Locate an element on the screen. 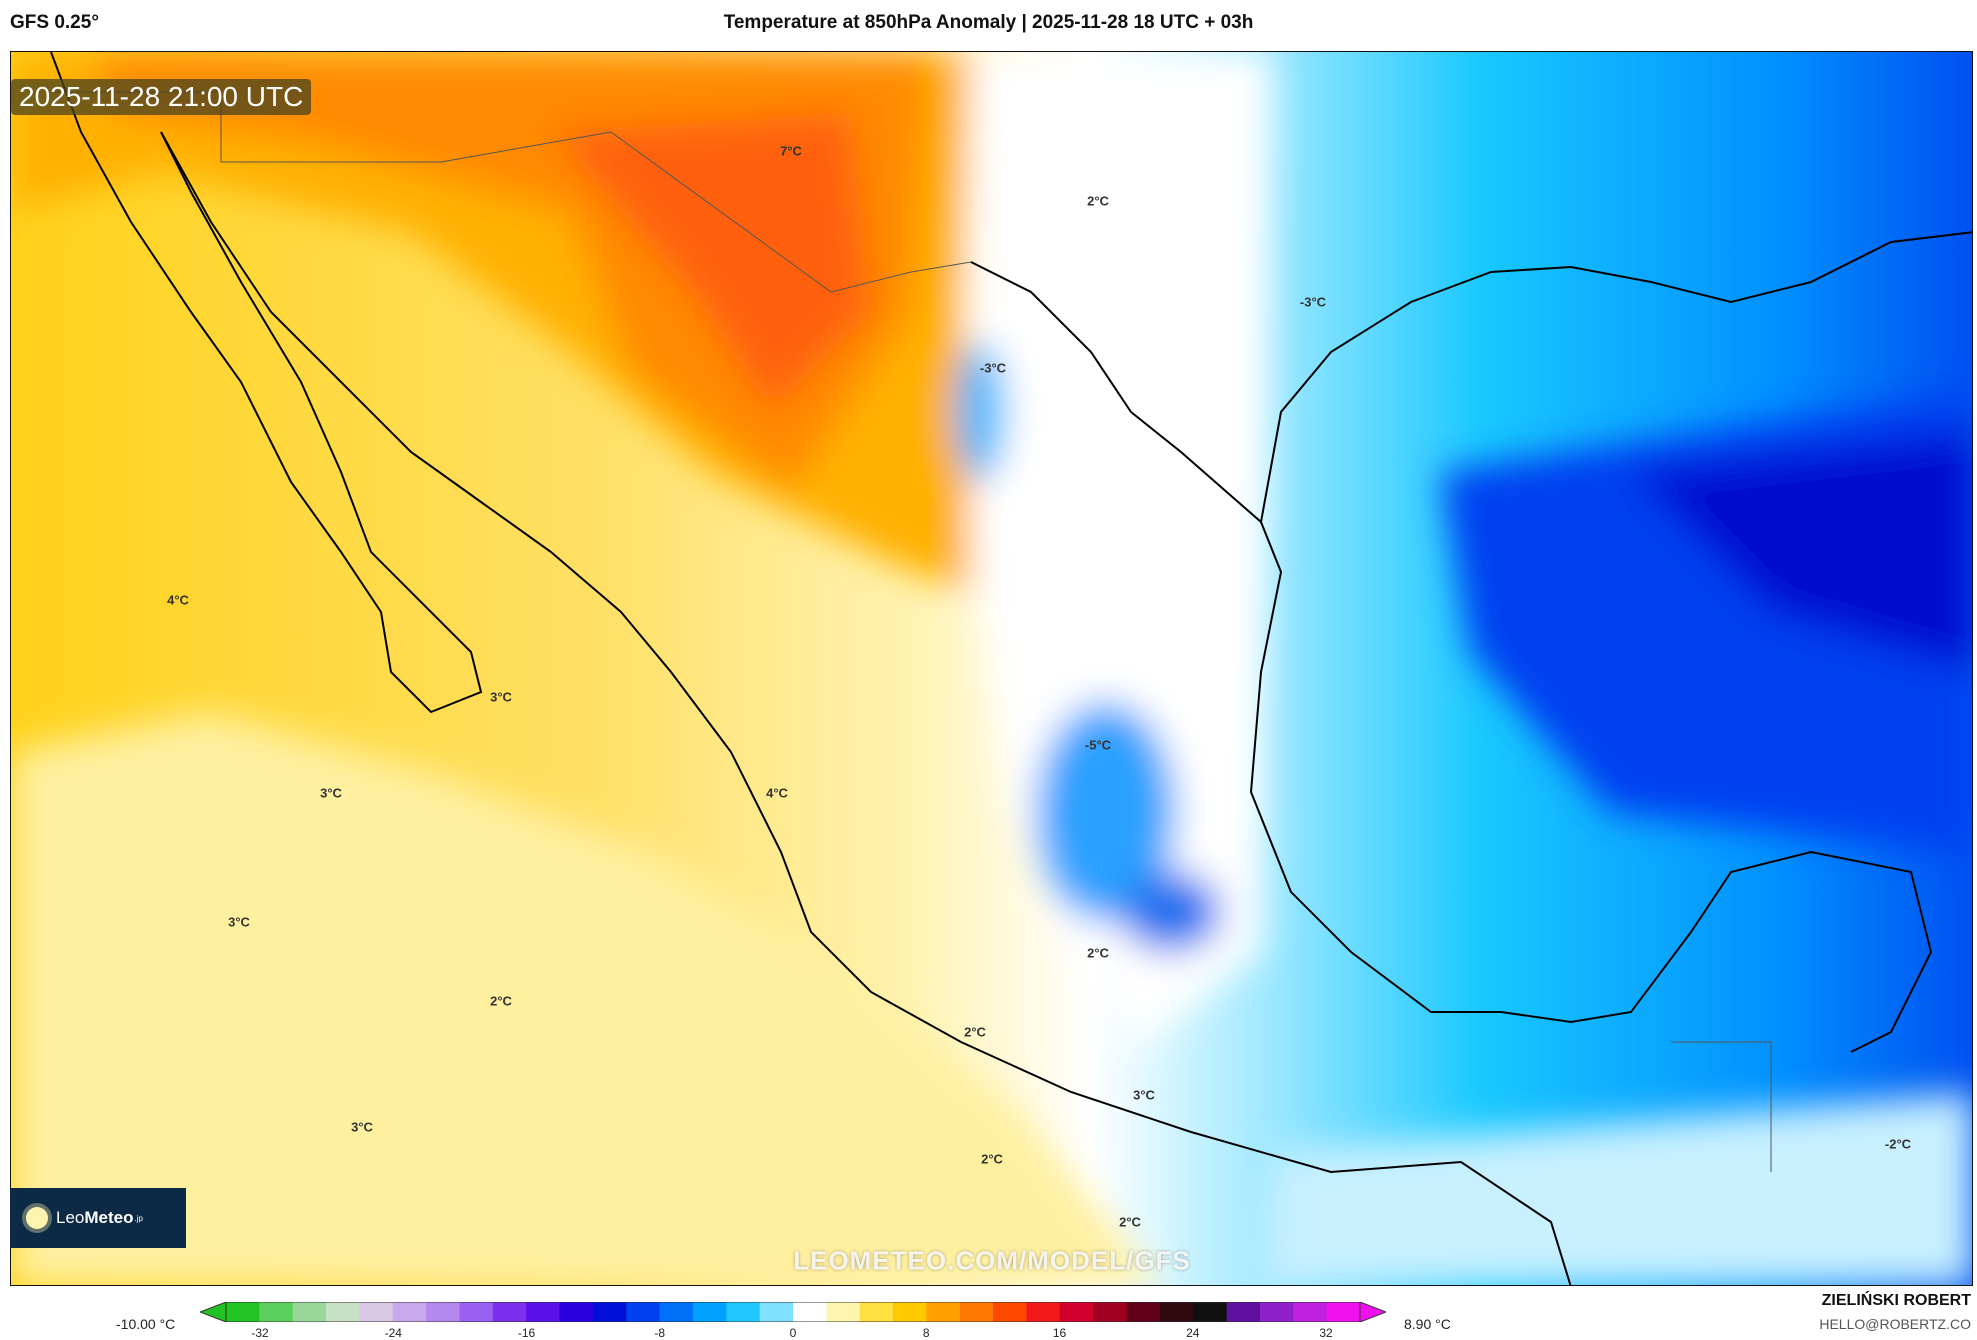  colorbar-tick-label: -8 is located at coordinates (660, 1333).